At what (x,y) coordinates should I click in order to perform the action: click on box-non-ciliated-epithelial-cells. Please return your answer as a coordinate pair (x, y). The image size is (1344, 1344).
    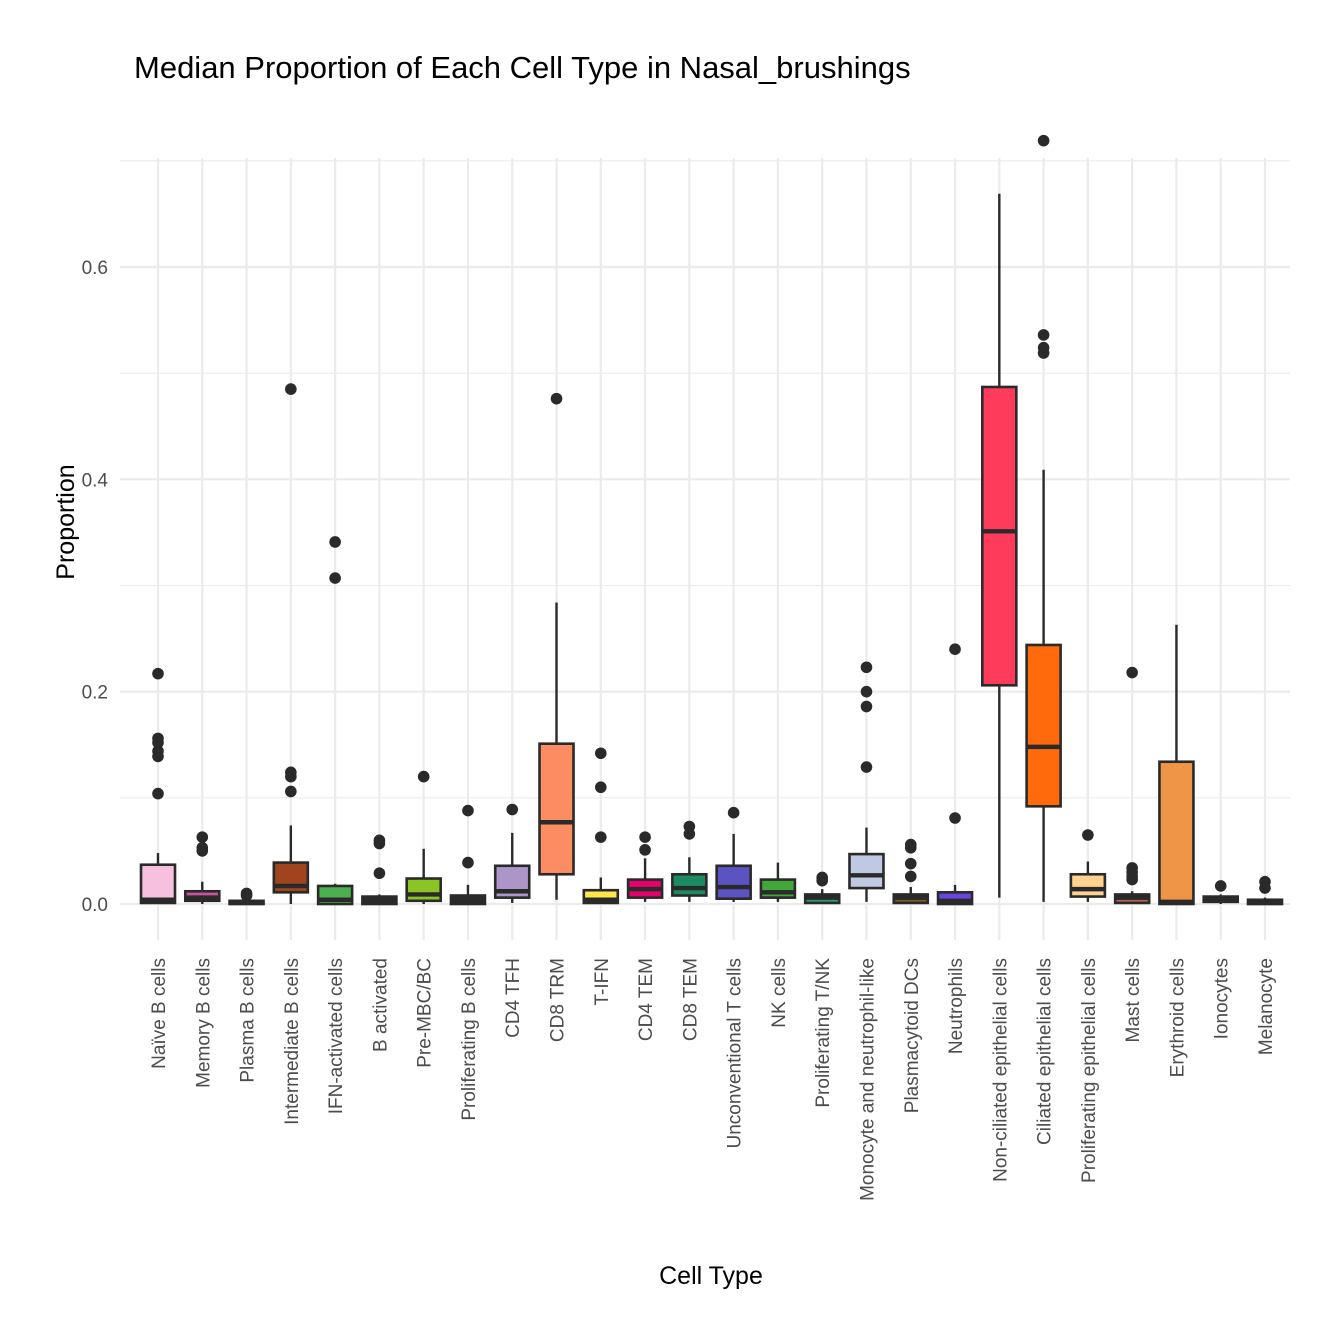
    Looking at the image, I should click on (999, 545).